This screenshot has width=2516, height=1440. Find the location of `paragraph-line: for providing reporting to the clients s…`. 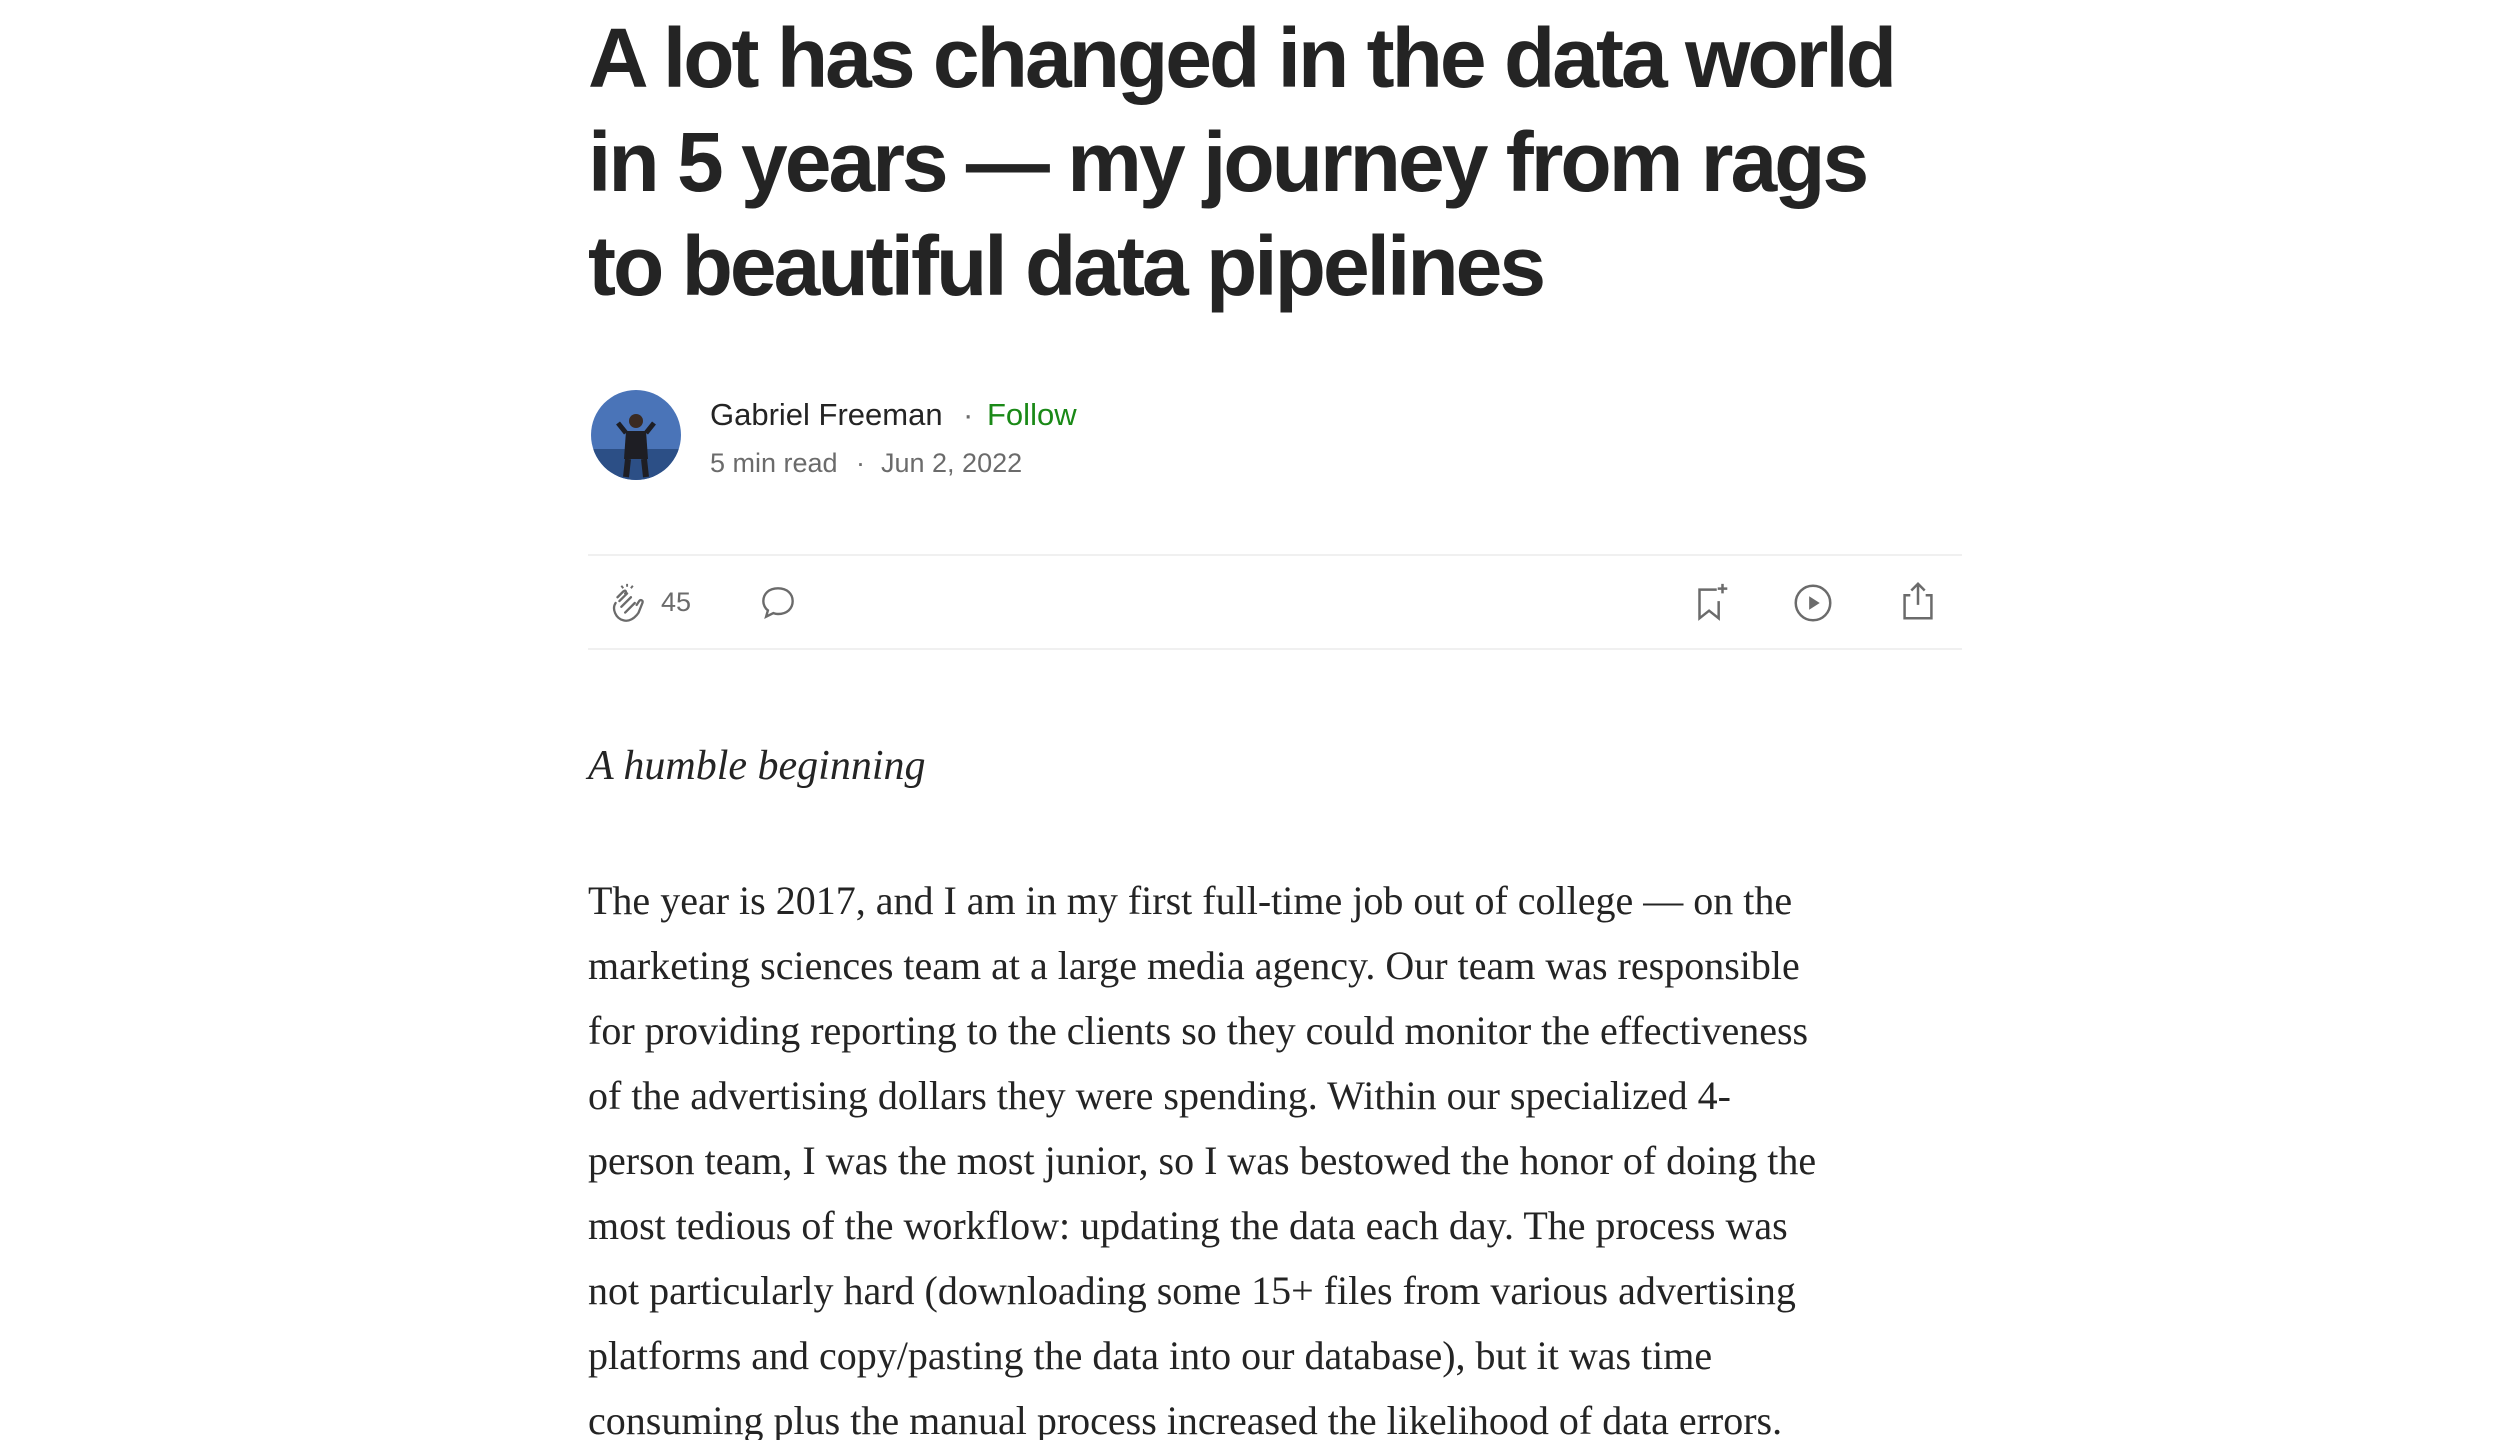

paragraph-line: for providing reporting to the clients s… is located at coordinates (1198, 1030).